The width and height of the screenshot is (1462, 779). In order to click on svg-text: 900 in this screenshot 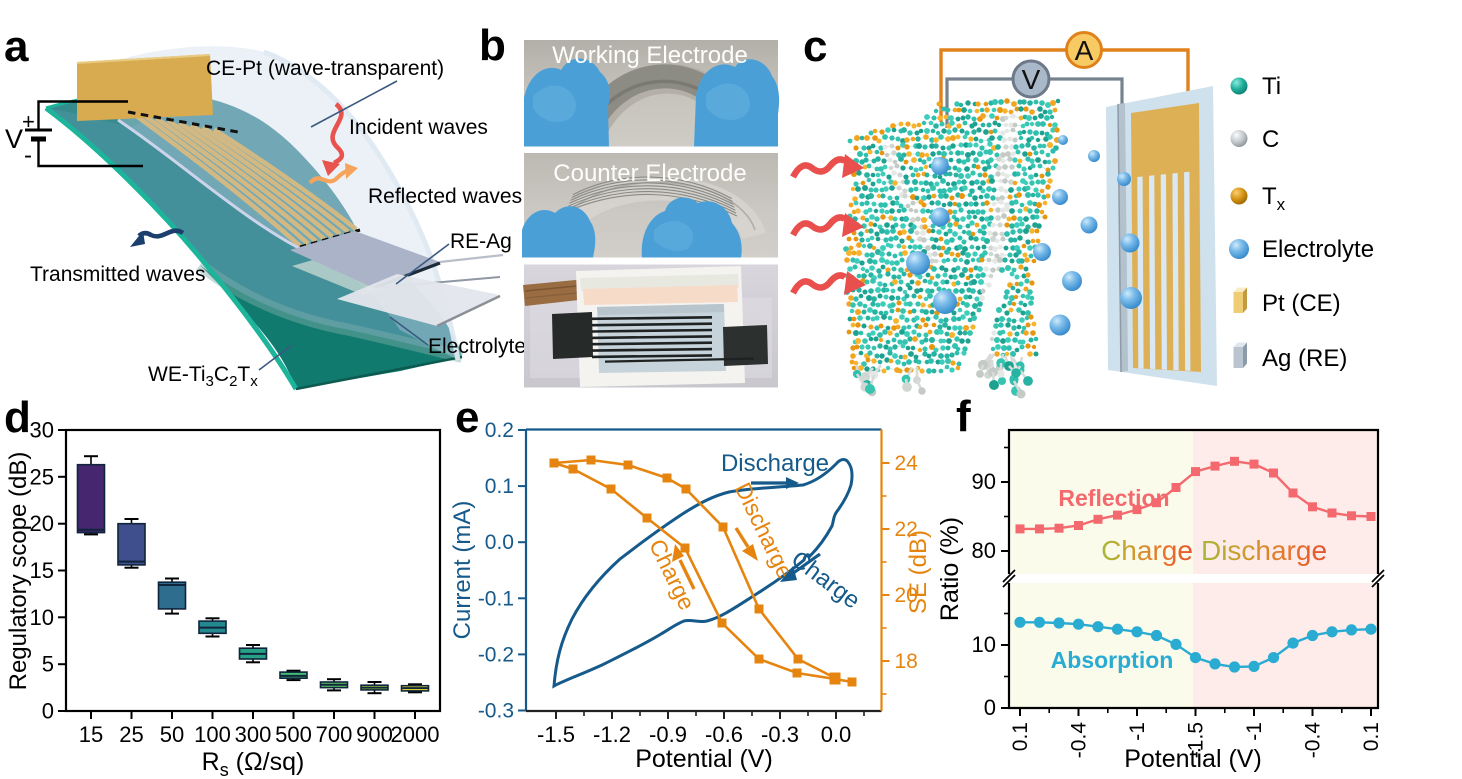, I will do `click(374, 734)`.